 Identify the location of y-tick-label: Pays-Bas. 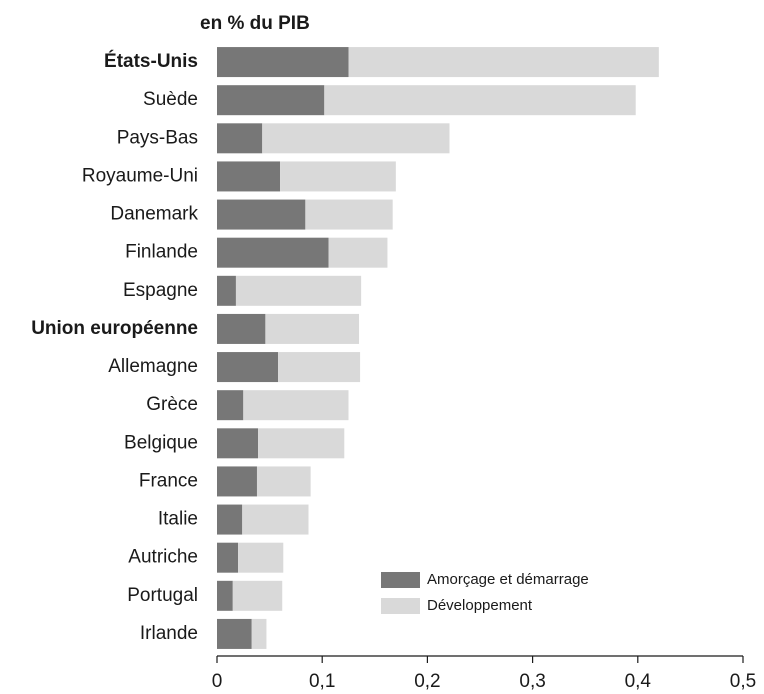
(157, 137).